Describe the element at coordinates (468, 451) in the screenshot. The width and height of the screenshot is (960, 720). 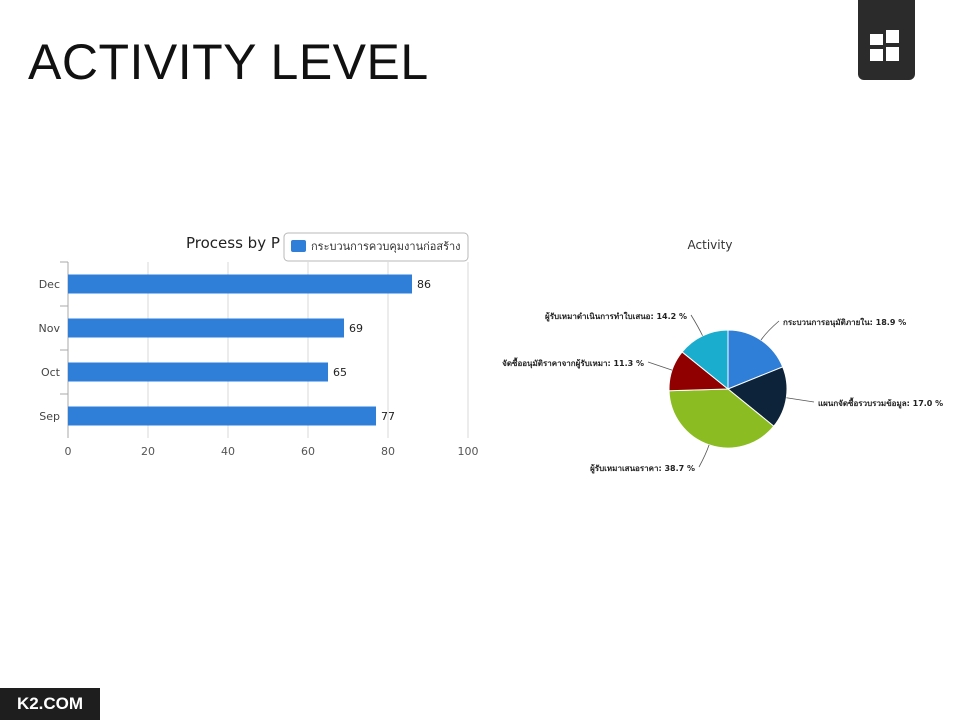
I see `x-tick-label: 100` at that location.